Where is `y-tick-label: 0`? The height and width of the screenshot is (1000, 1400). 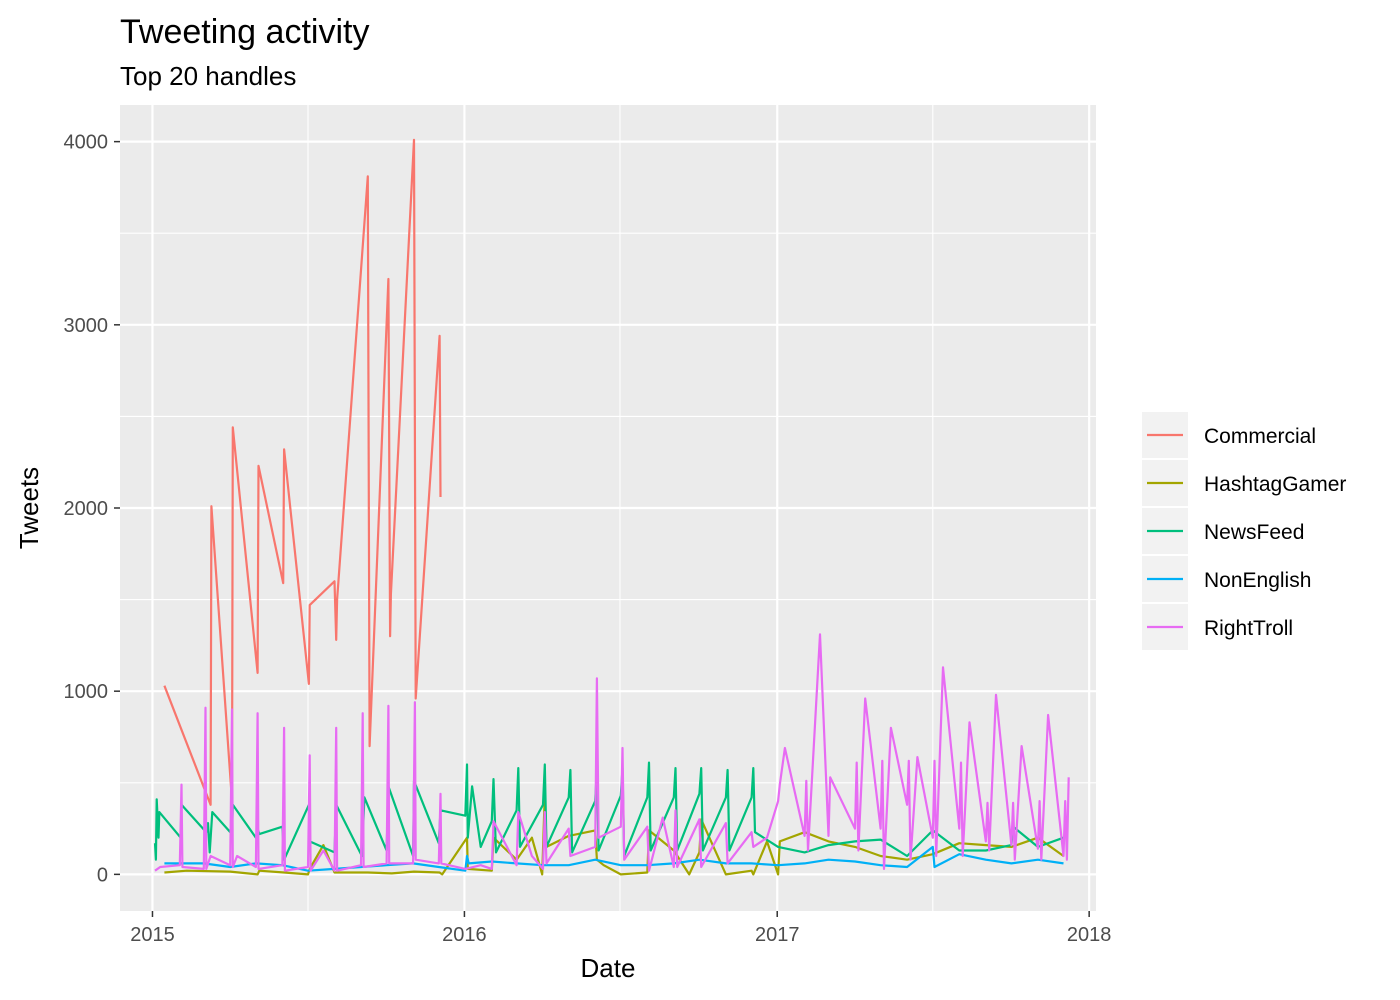
y-tick-label: 0 is located at coordinates (102, 875).